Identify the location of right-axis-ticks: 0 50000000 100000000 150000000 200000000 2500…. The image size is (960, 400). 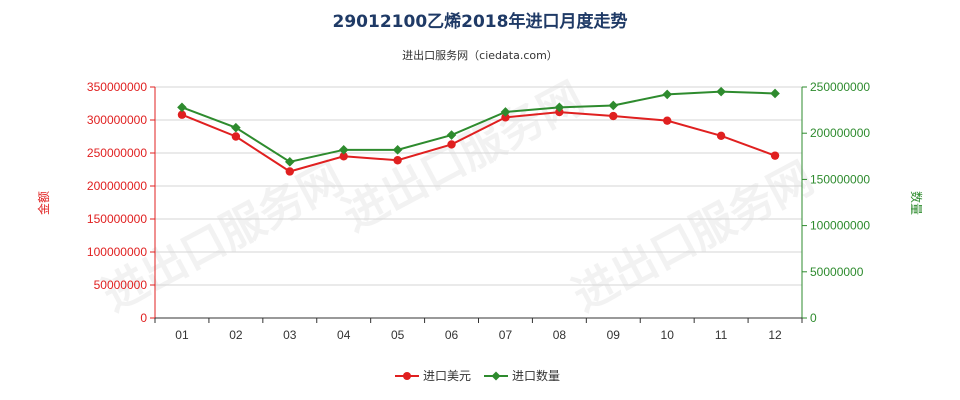
(836, 202).